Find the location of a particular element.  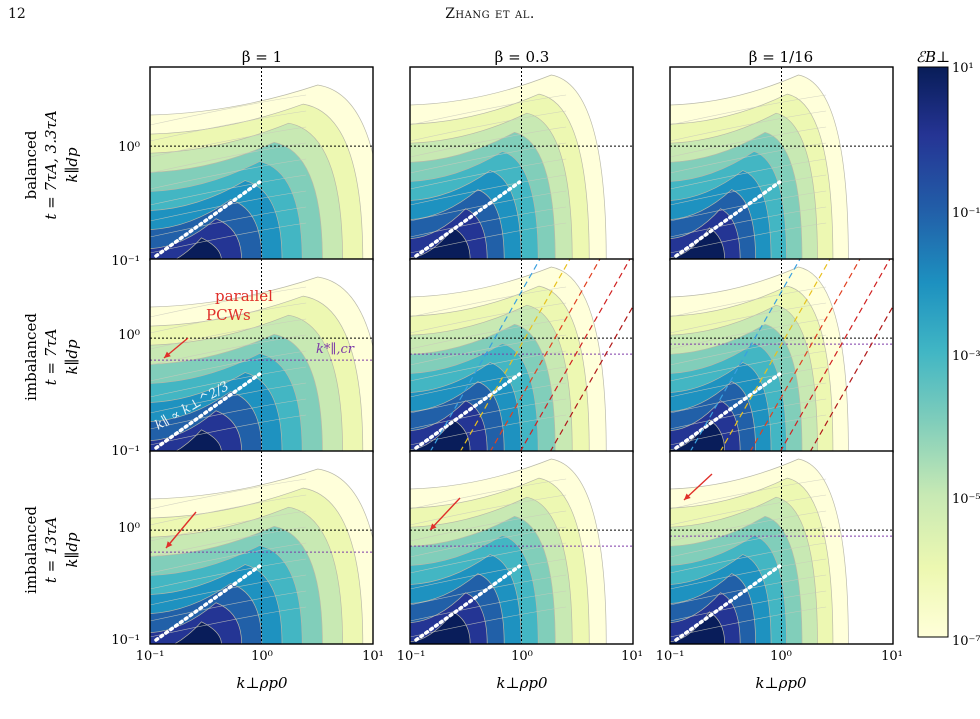

row-label-line2: t = 7τA, 3.3τA is located at coordinates (51, 164).